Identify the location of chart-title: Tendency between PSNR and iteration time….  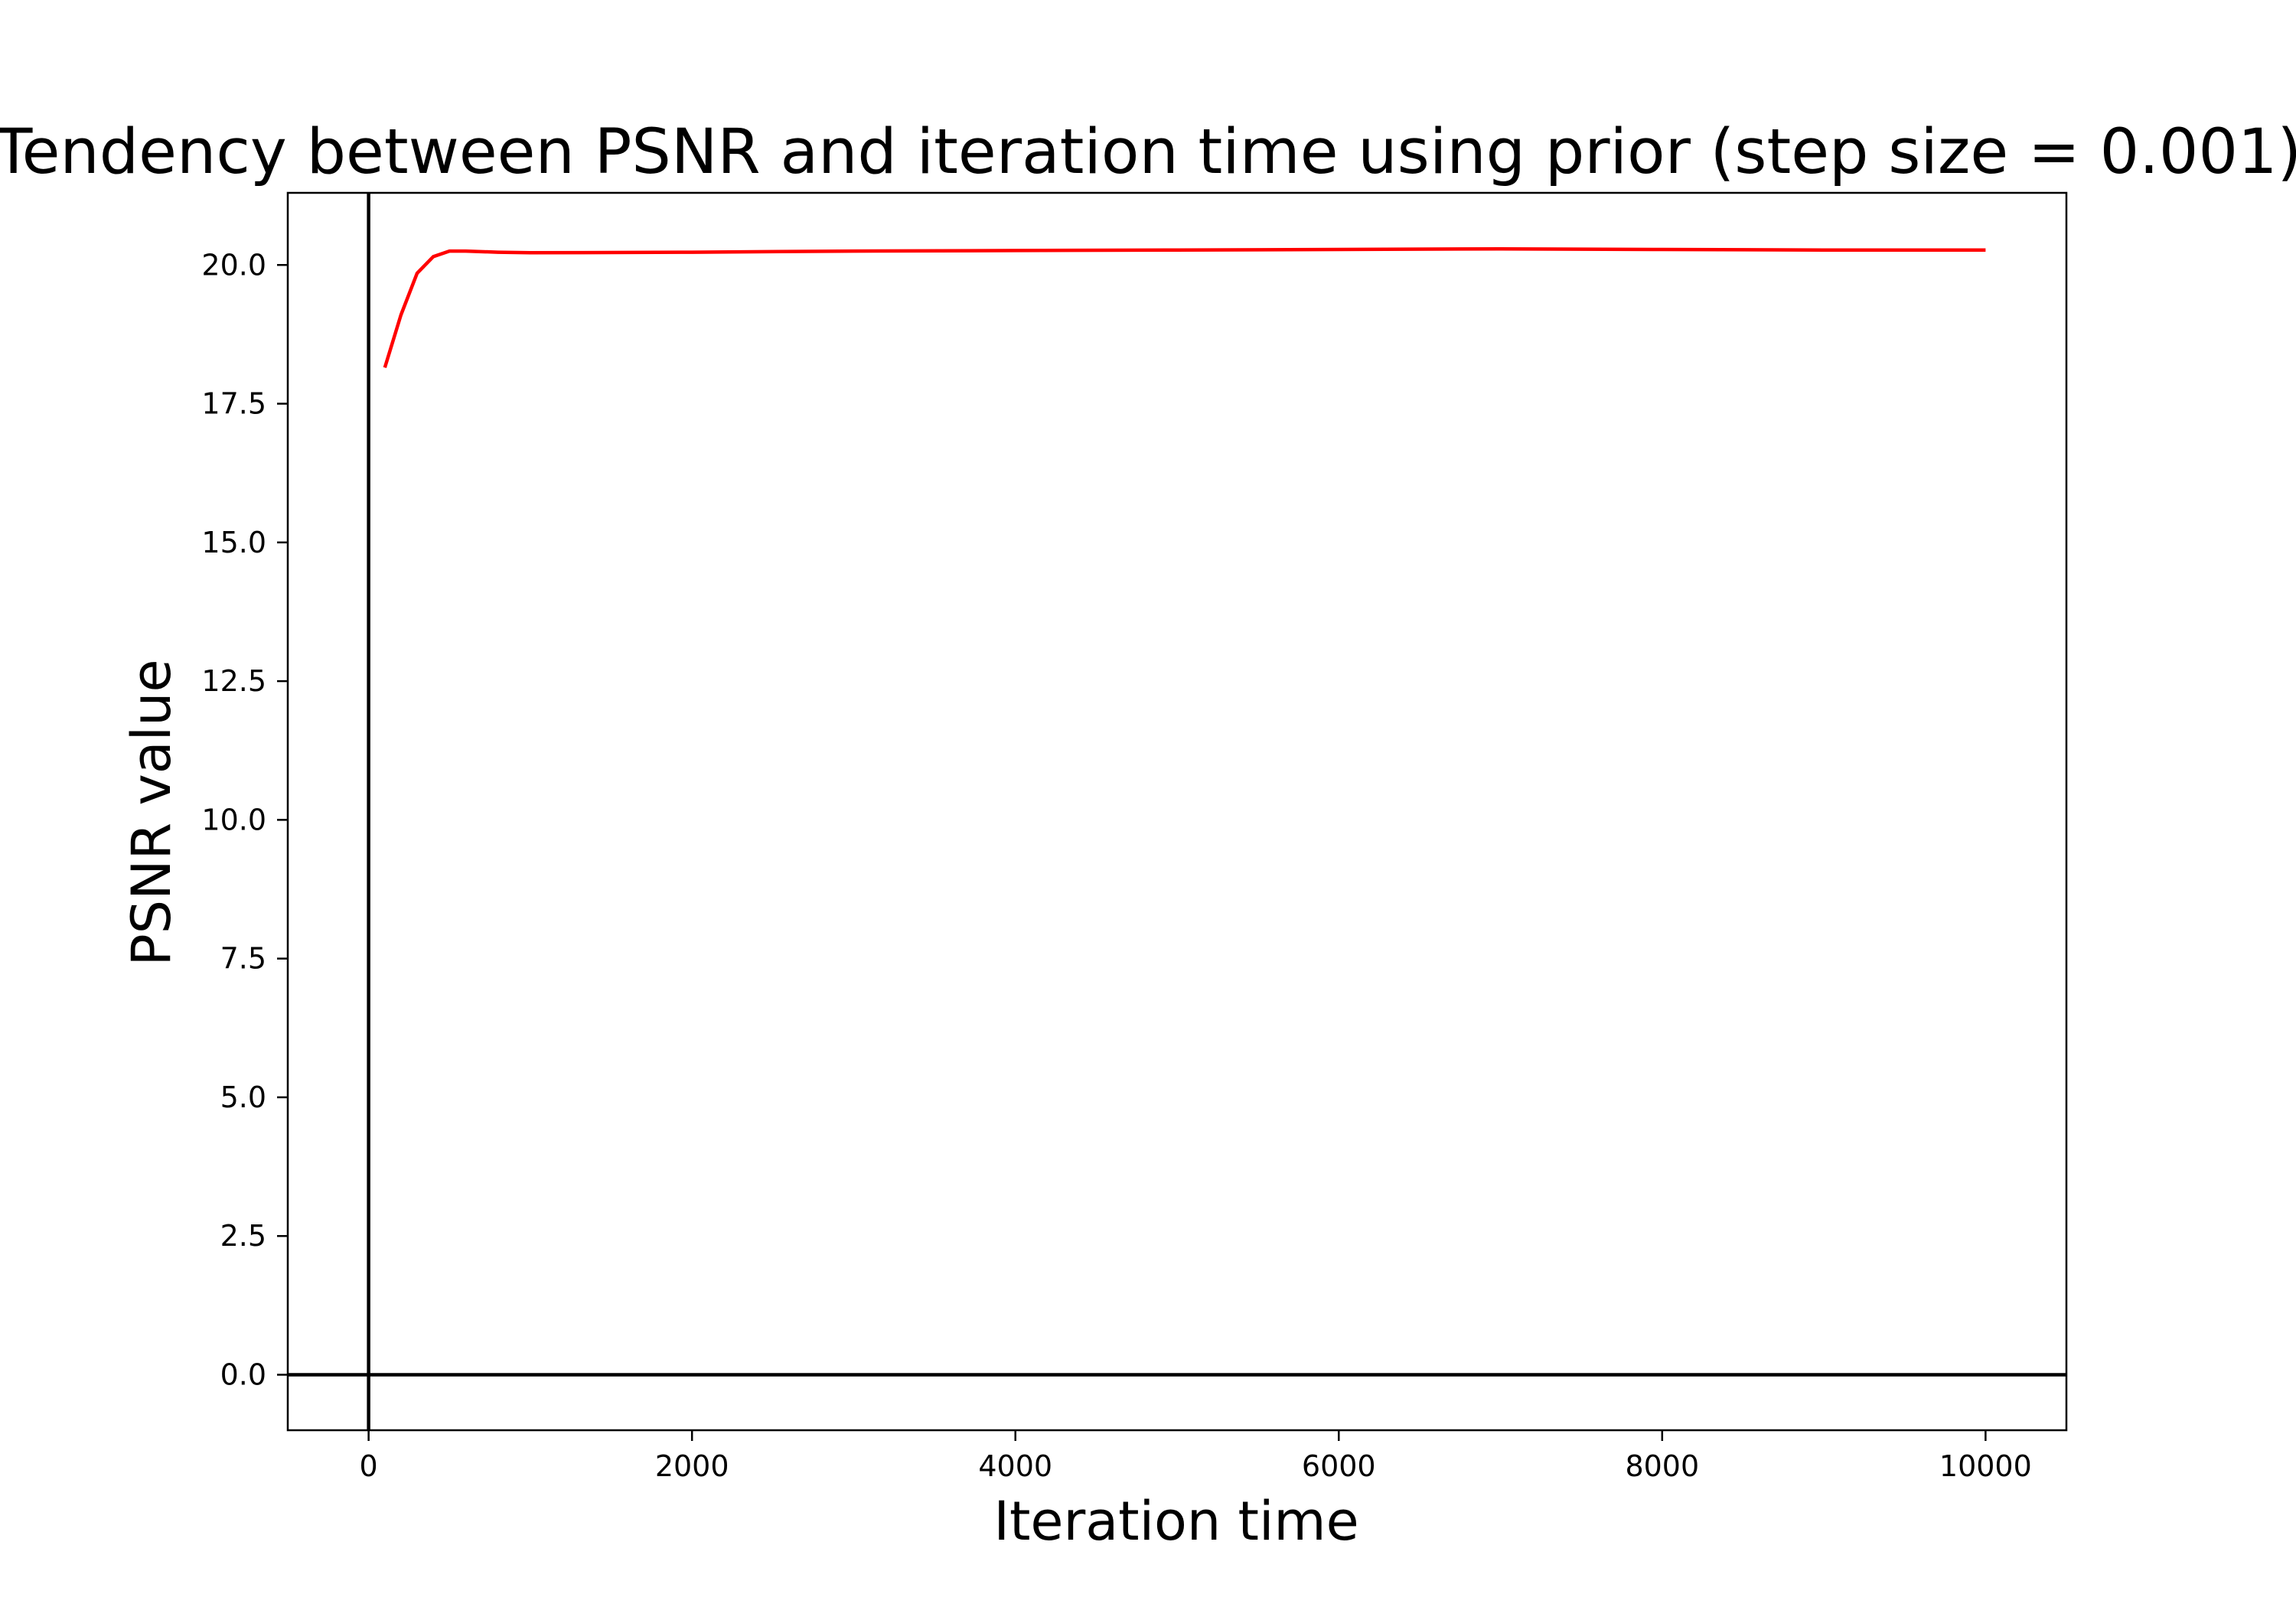
(1148, 152).